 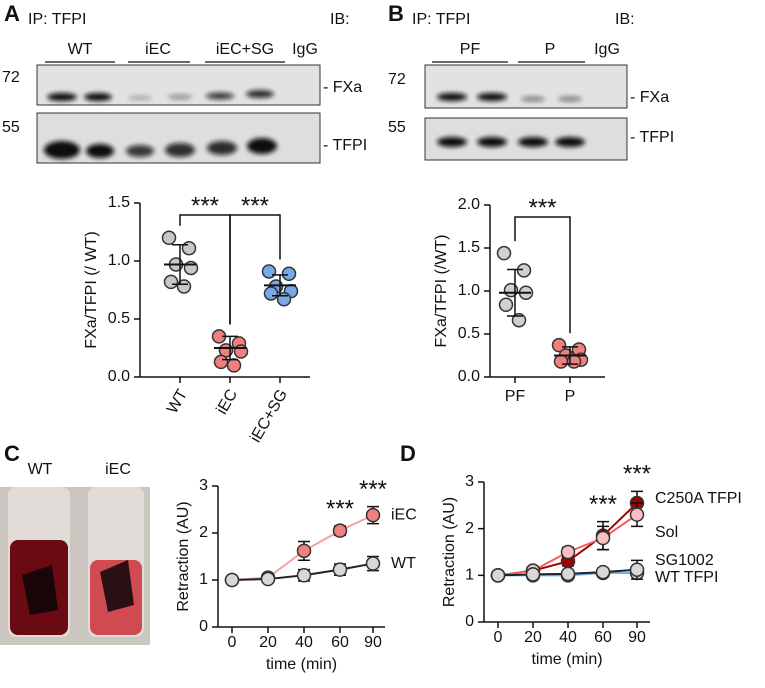 I want to click on x-tick-label: PF, so click(x=515, y=396).